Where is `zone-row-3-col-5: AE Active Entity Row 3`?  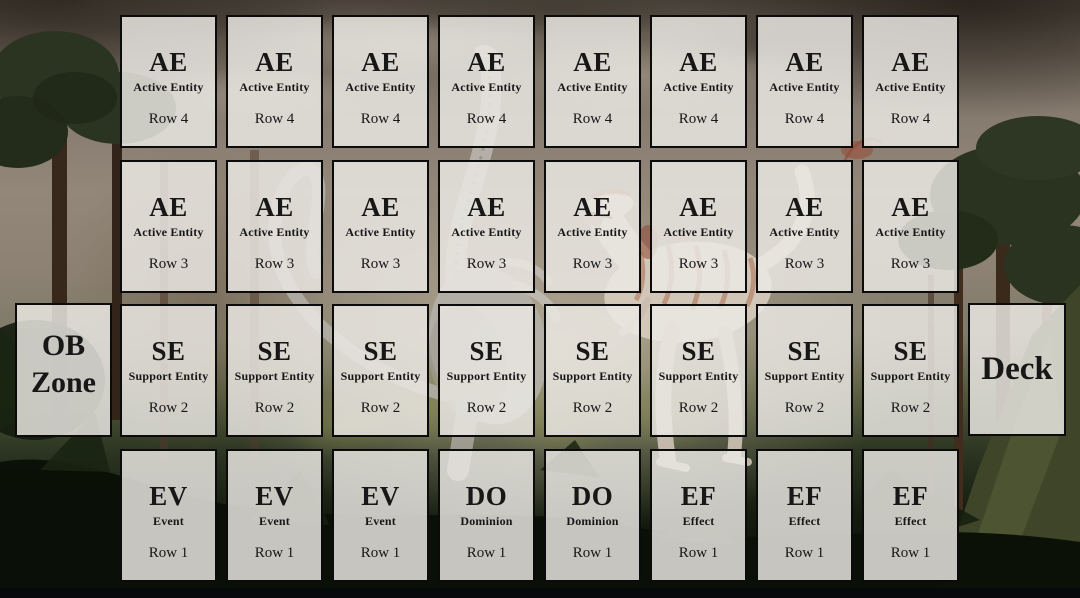 zone-row-3-col-5: AE Active Entity Row 3 is located at coordinates (592, 226).